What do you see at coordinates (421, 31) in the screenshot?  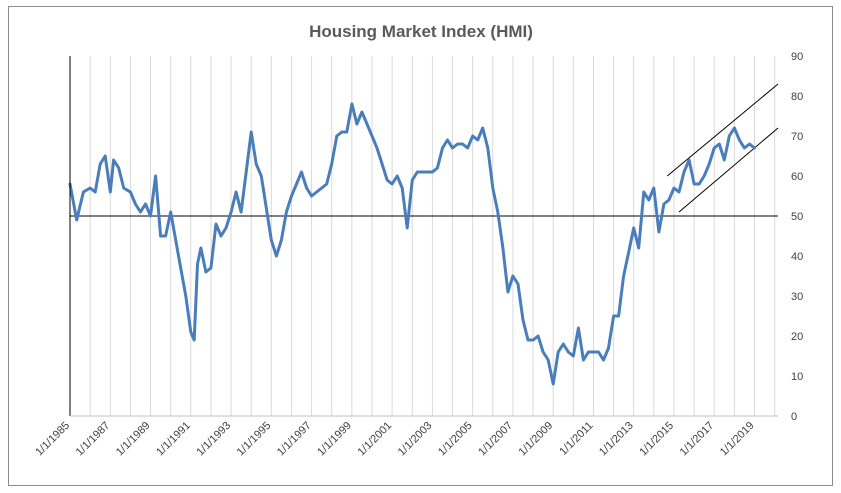 I see `chart-title: Housing Market Index (HMI)` at bounding box center [421, 31].